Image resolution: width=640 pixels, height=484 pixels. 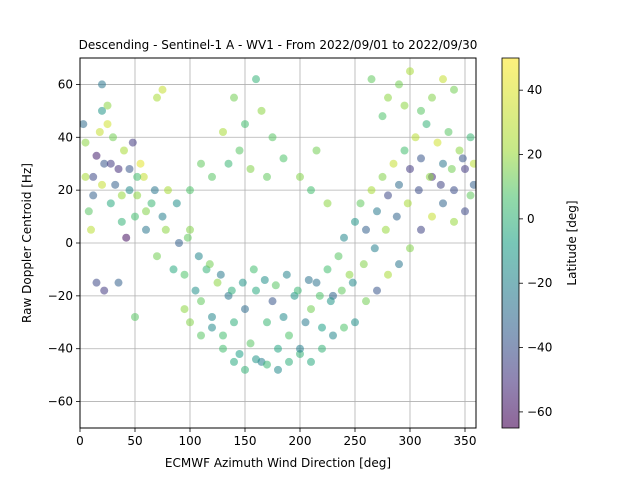 What do you see at coordinates (245, 441) in the screenshot?
I see `x-tick-label: 150` at bounding box center [245, 441].